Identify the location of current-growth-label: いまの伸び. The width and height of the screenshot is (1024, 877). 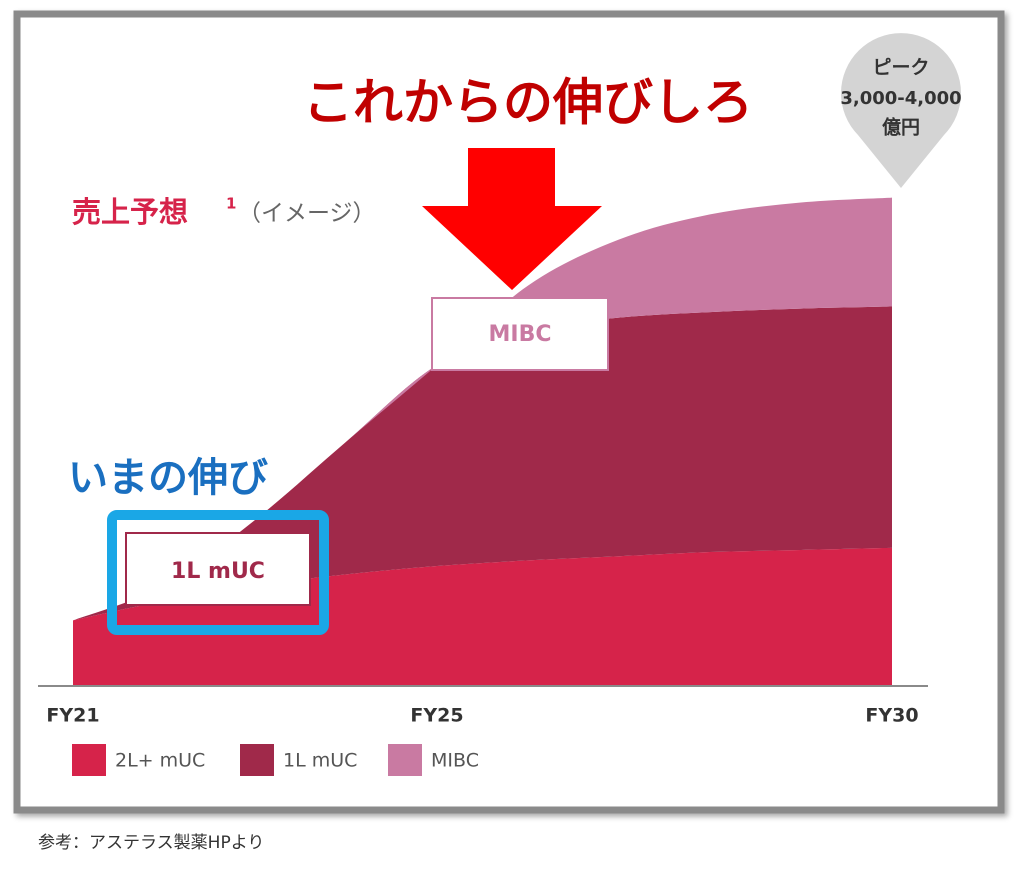
(168, 478).